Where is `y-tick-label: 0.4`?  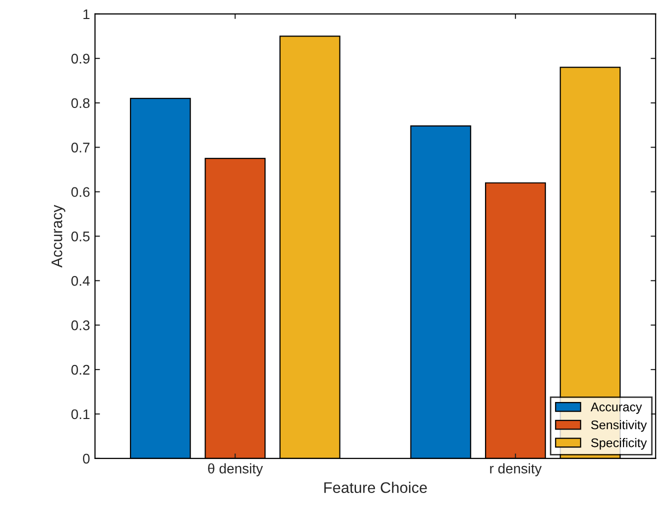 y-tick-label: 0.4 is located at coordinates (80, 281).